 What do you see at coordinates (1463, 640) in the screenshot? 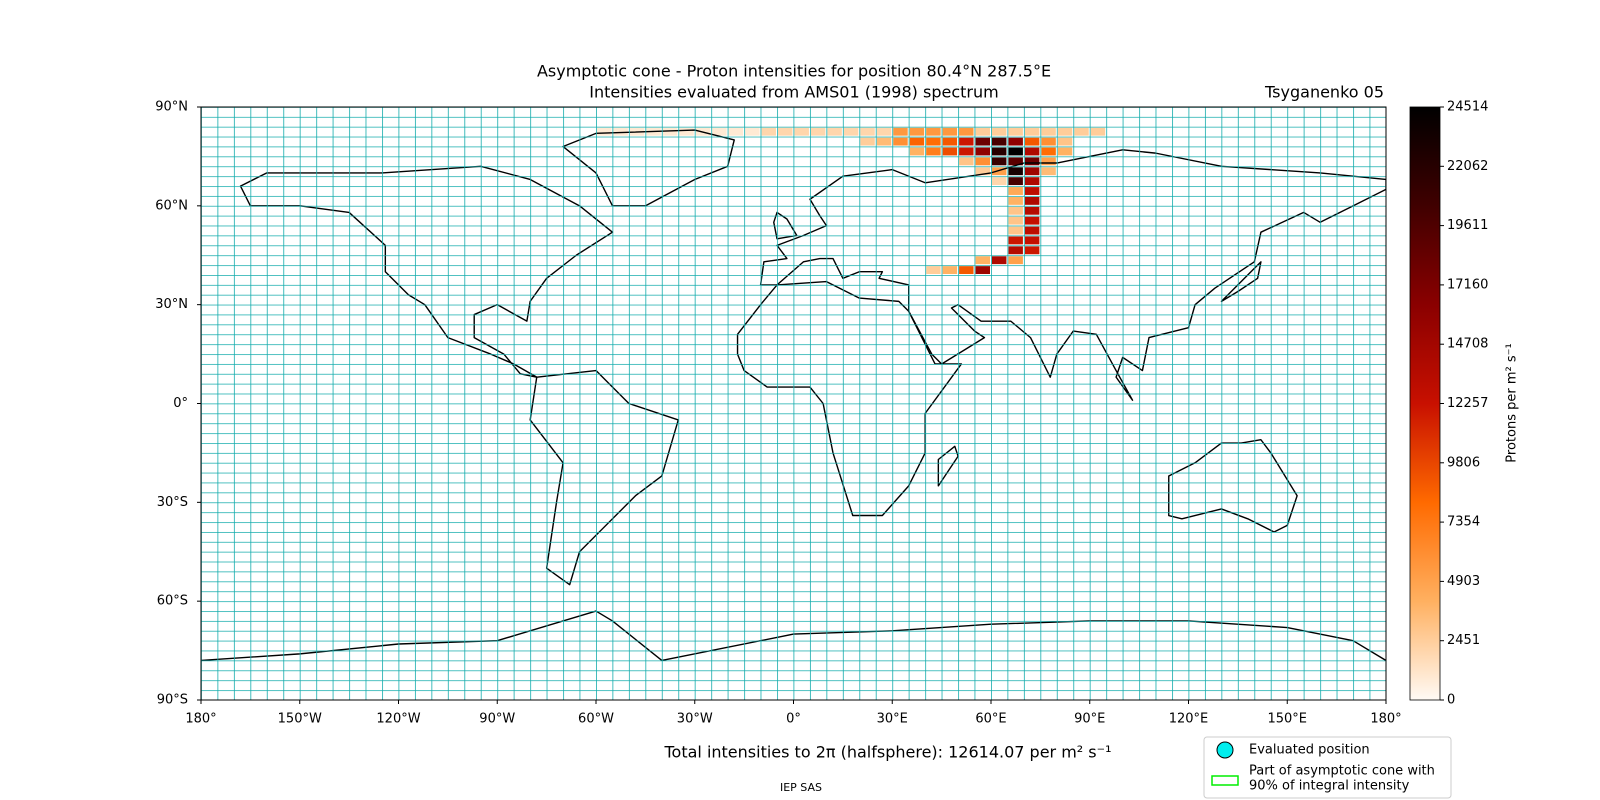
I see `colorbar-tick-label: 2451` at bounding box center [1463, 640].